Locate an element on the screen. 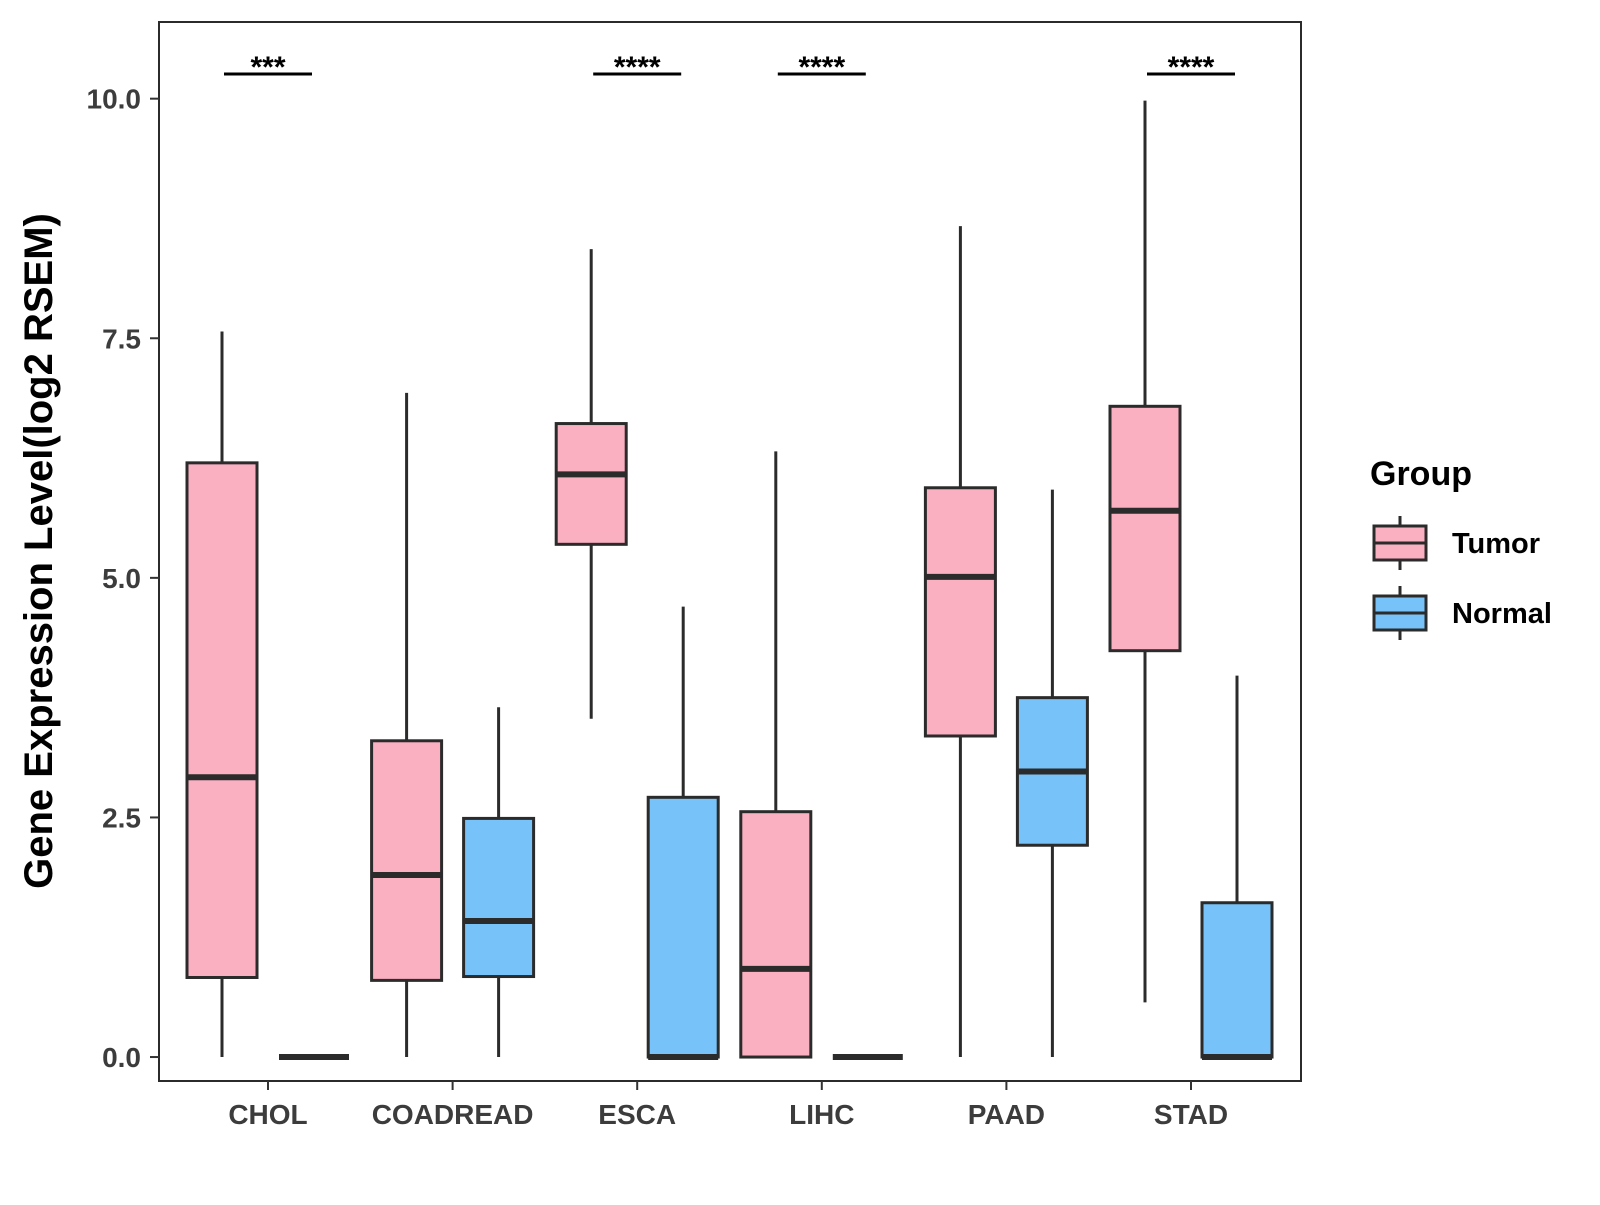 The height and width of the screenshot is (1205, 1600). box-tumor-chol is located at coordinates (222, 694).